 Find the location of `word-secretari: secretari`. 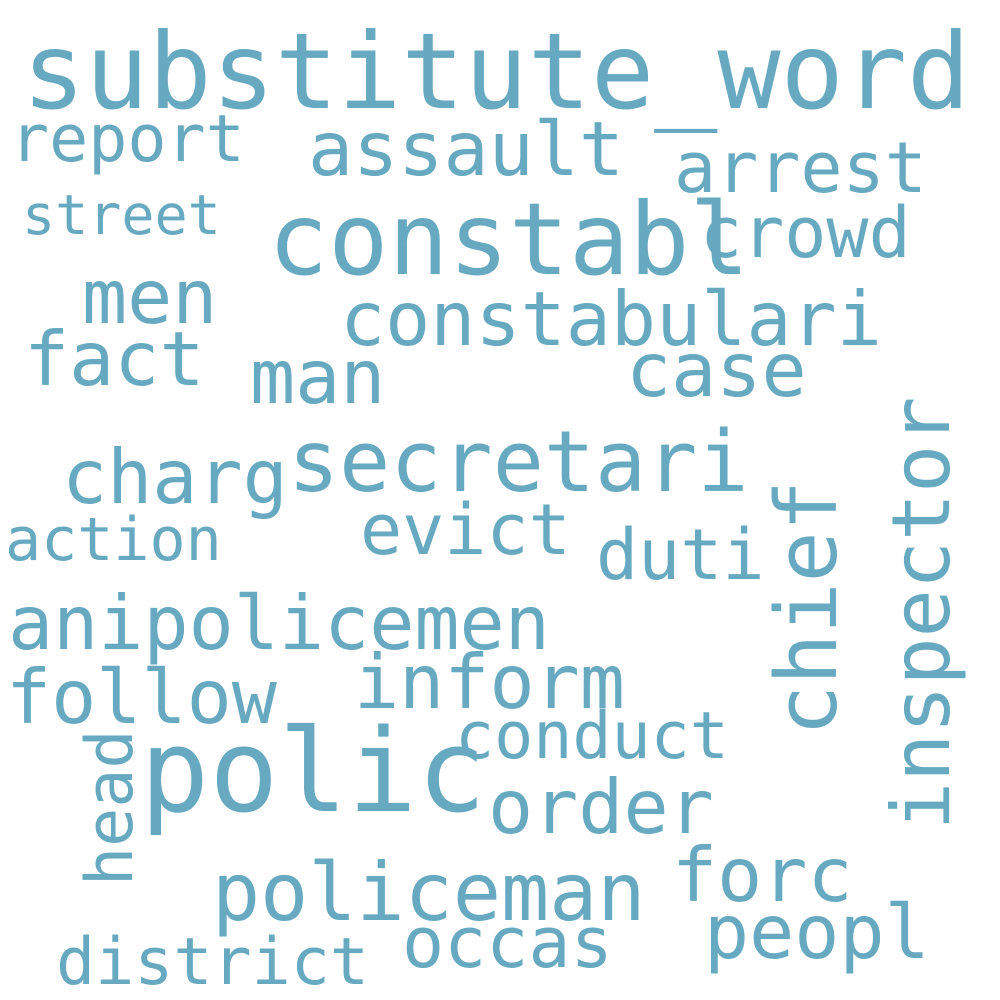

word-secretari: secretari is located at coordinates (518, 462).